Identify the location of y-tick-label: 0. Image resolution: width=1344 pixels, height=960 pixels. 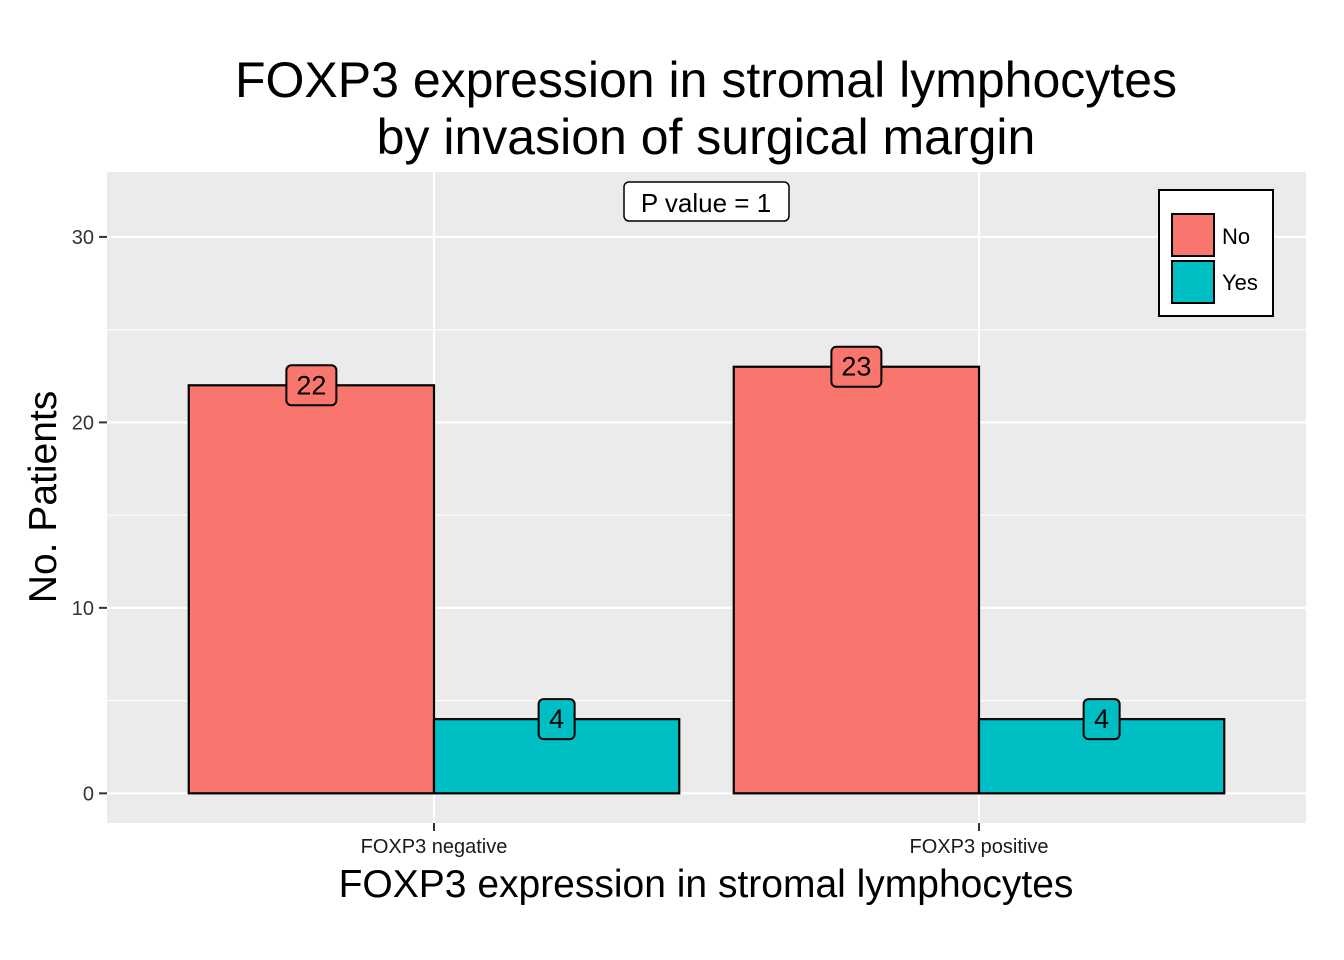
(88, 794).